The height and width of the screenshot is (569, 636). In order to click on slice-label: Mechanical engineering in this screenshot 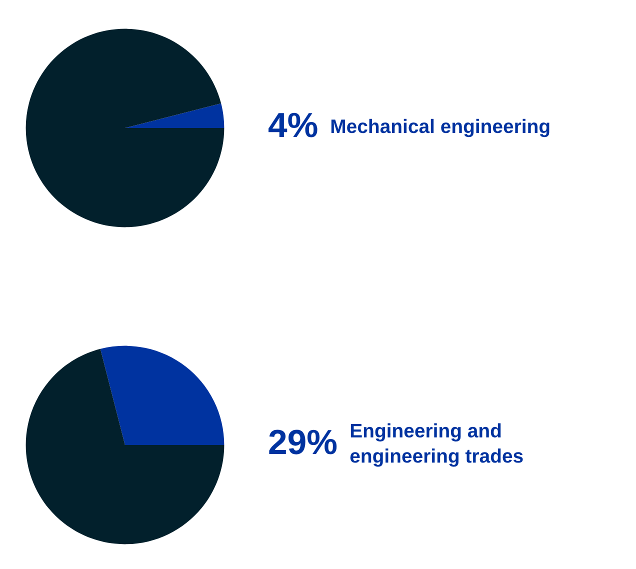, I will do `click(440, 128)`.